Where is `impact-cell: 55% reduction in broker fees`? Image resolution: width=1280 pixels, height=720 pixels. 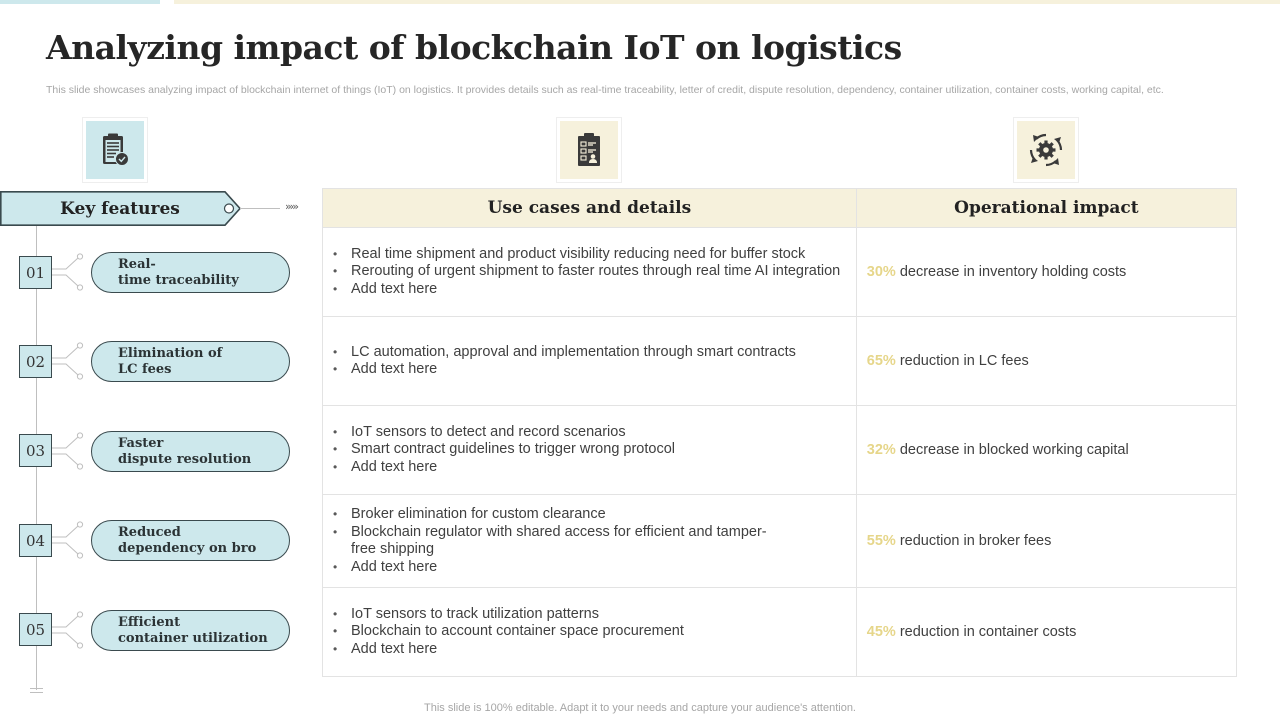
impact-cell: 55% reduction in broker fees is located at coordinates (1046, 541).